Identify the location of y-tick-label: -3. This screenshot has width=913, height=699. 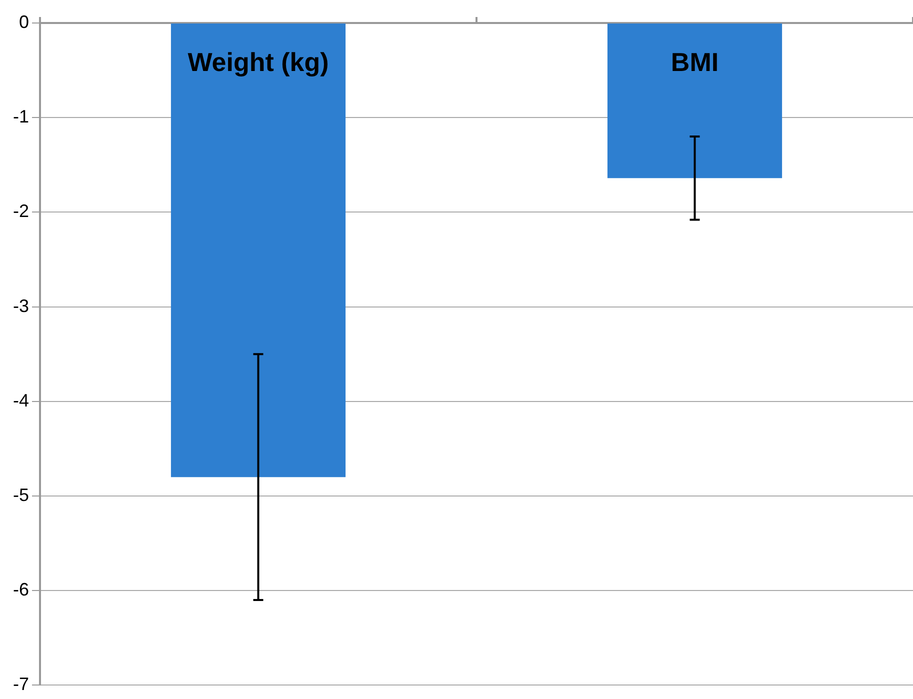
(21, 306).